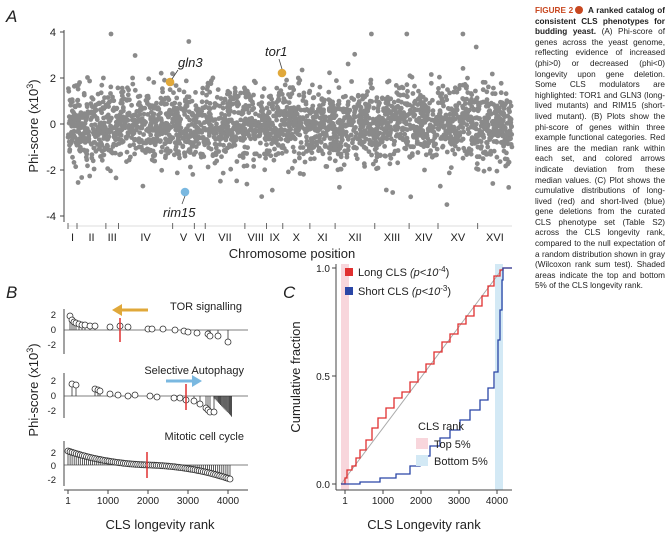 This screenshot has height=543, width=670. I want to click on chromosome-label: I, so click(72, 238).